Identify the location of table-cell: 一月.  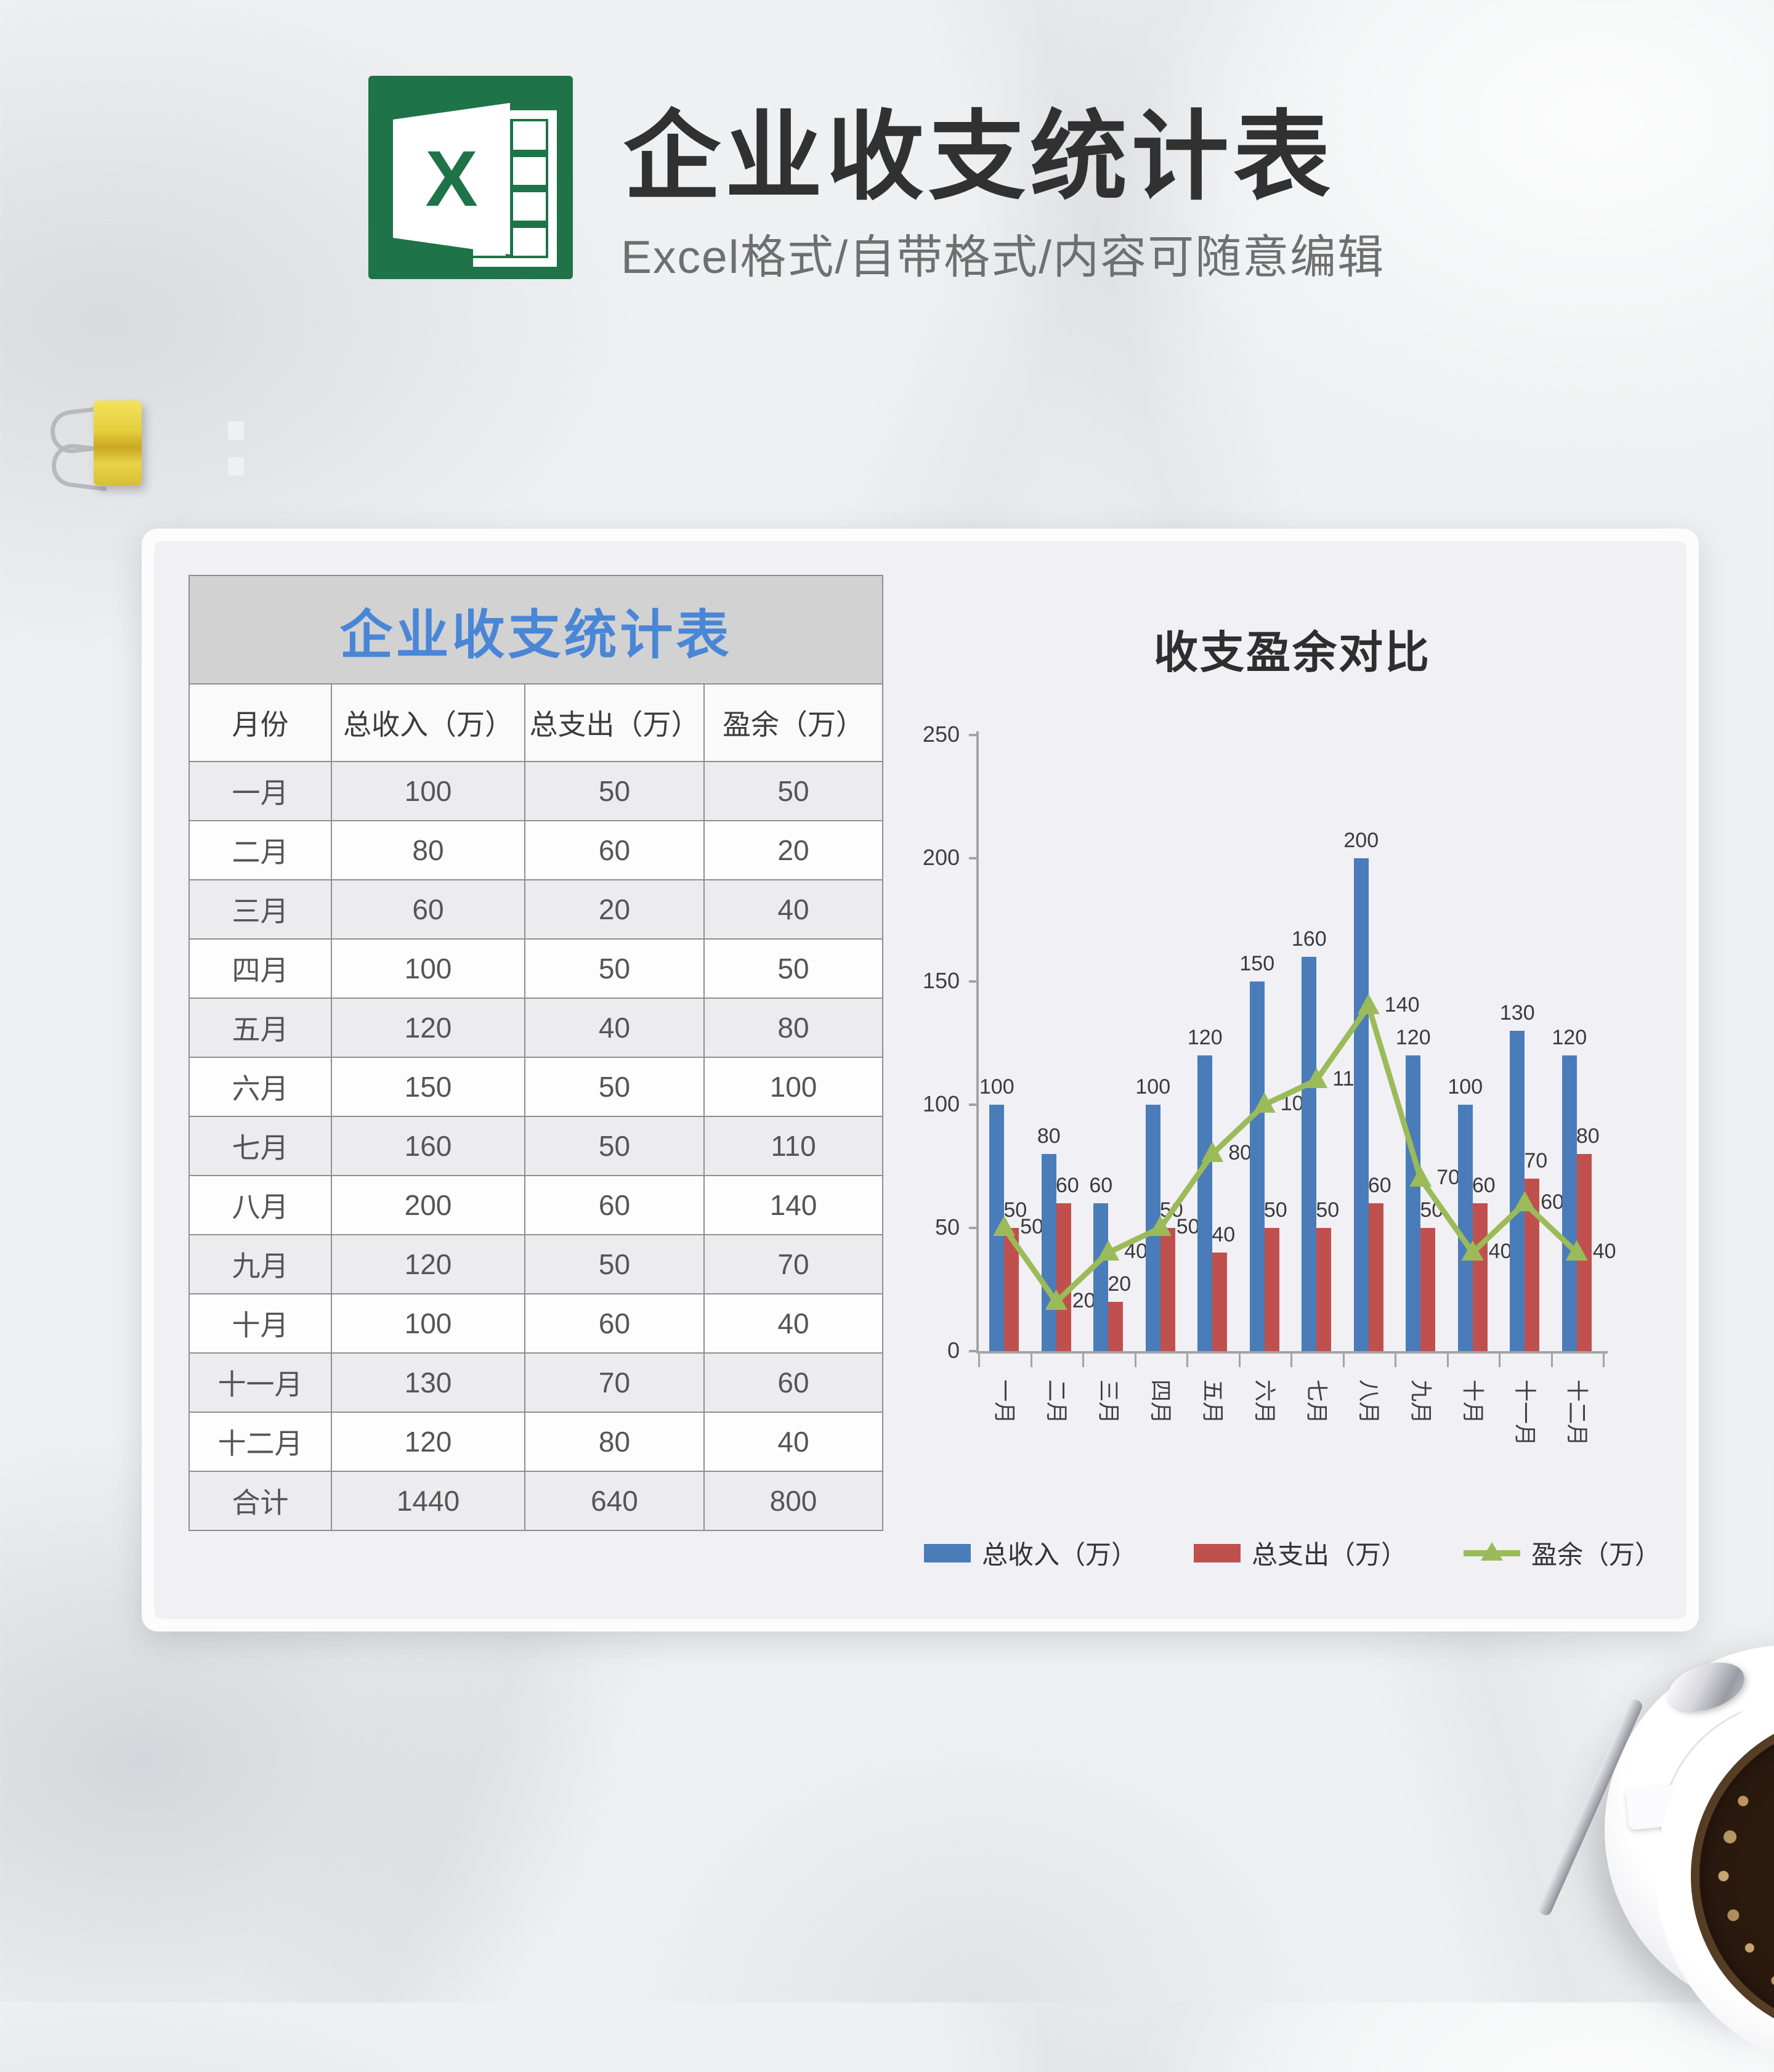
(260, 791).